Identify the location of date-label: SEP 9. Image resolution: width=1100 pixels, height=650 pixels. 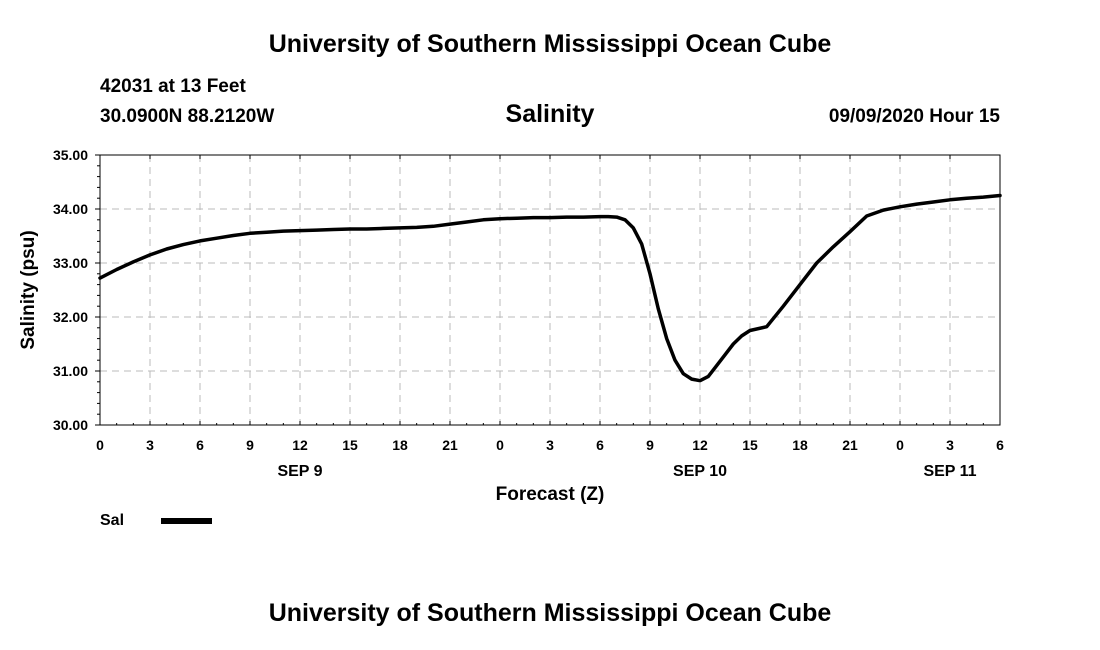
(299, 471).